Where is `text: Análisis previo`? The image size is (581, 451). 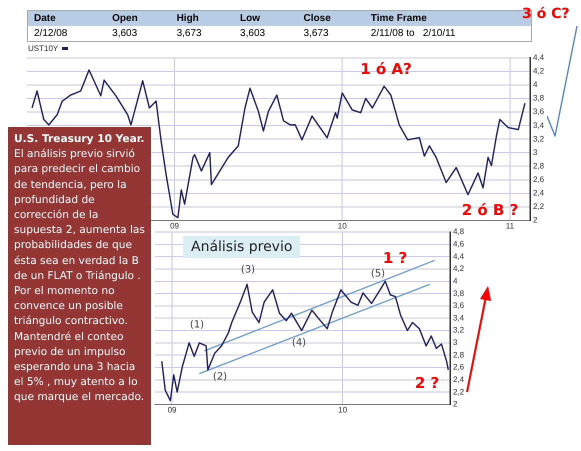
text: Análisis previo is located at coordinates (241, 247).